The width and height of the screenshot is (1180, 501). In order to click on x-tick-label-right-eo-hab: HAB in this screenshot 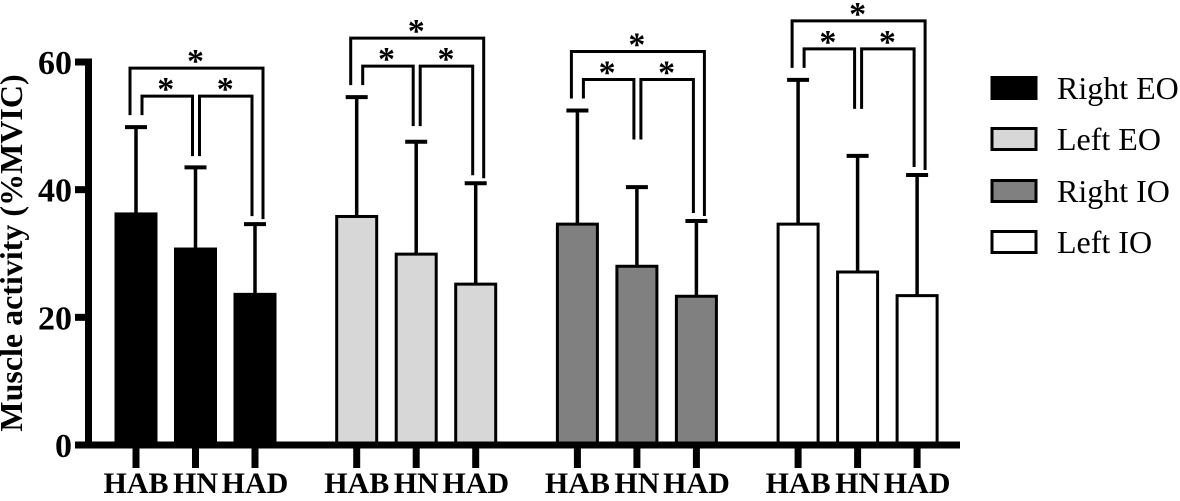, I will do `click(135, 483)`.